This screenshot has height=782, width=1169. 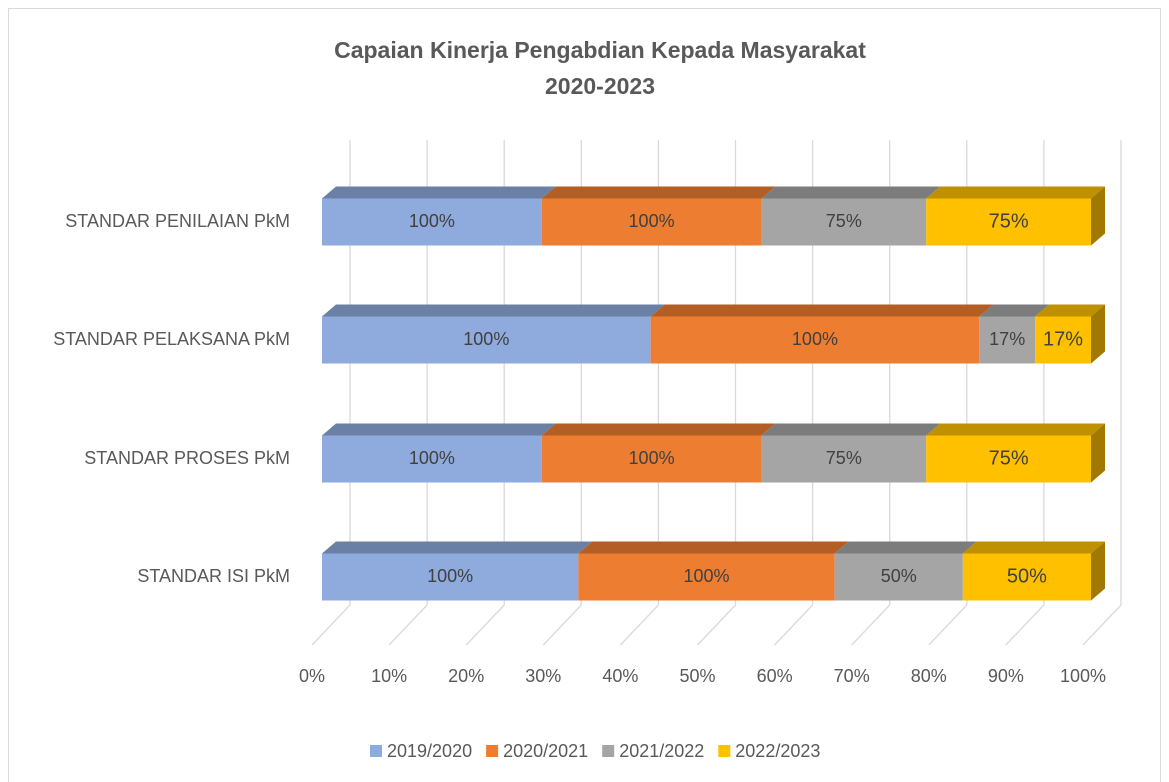 What do you see at coordinates (620, 676) in the screenshot?
I see `x-tick-label: 40%` at bounding box center [620, 676].